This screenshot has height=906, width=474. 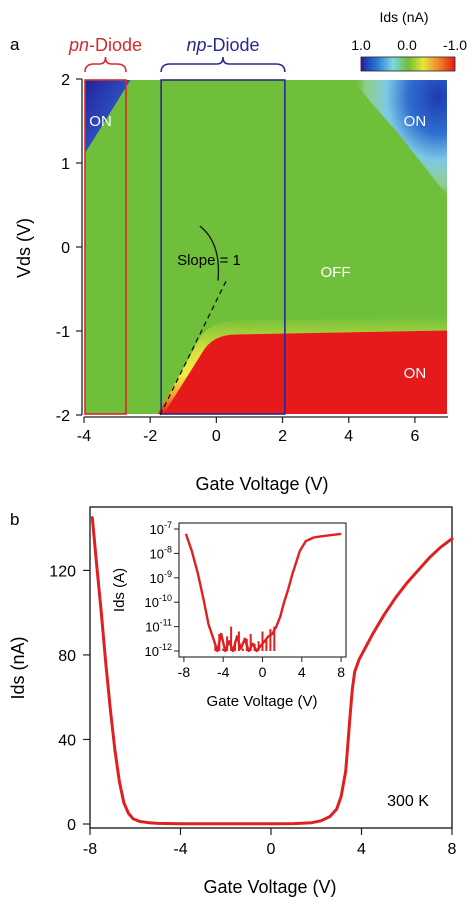 I want to click on temperature-annotation: 300 K, so click(x=408, y=801).